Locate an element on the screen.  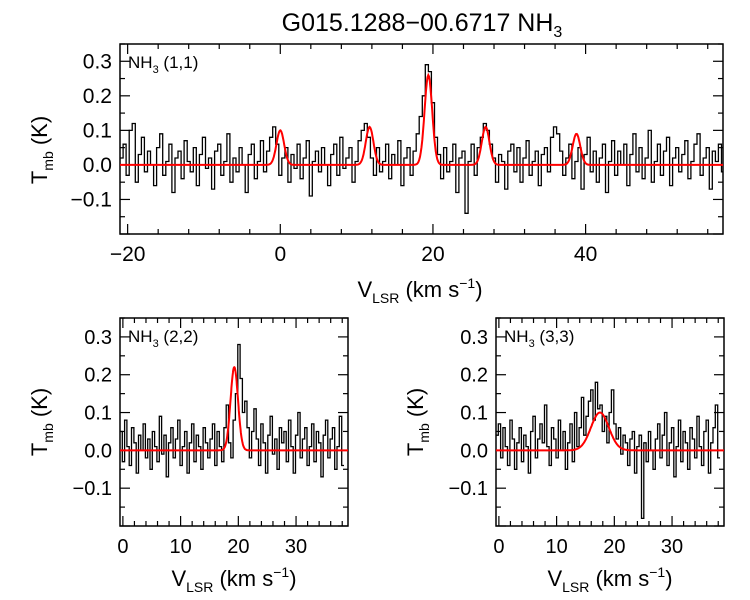
figure-title-sub: 3 is located at coordinates (557, 32).